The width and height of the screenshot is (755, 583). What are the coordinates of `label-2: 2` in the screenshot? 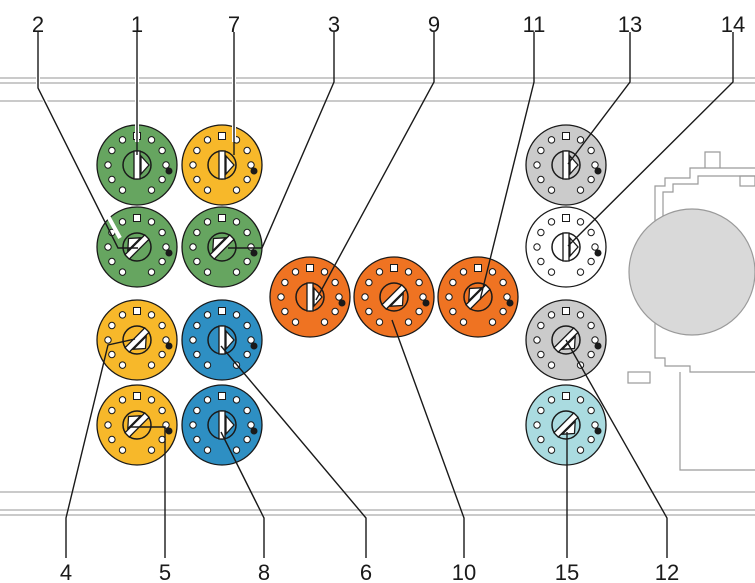 It's located at (38, 24).